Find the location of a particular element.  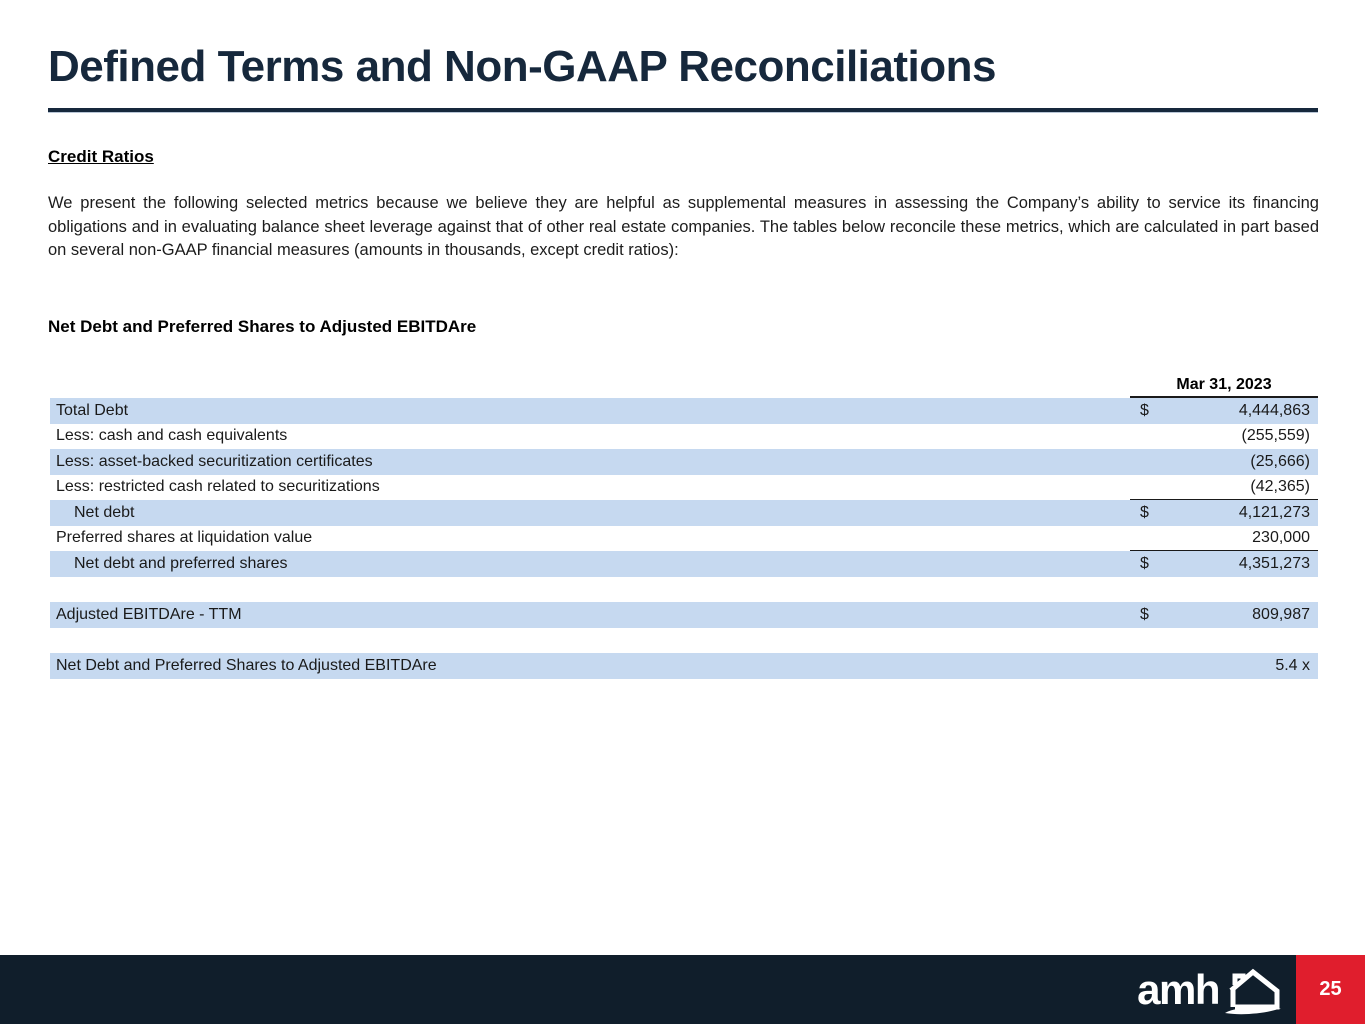

row-value: 4,121,273 is located at coordinates (1274, 512).